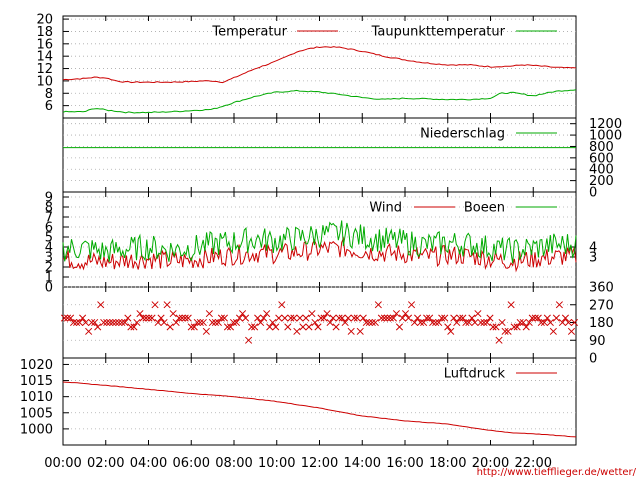  I want to click on x-tick-label: 16:00, so click(404, 463).